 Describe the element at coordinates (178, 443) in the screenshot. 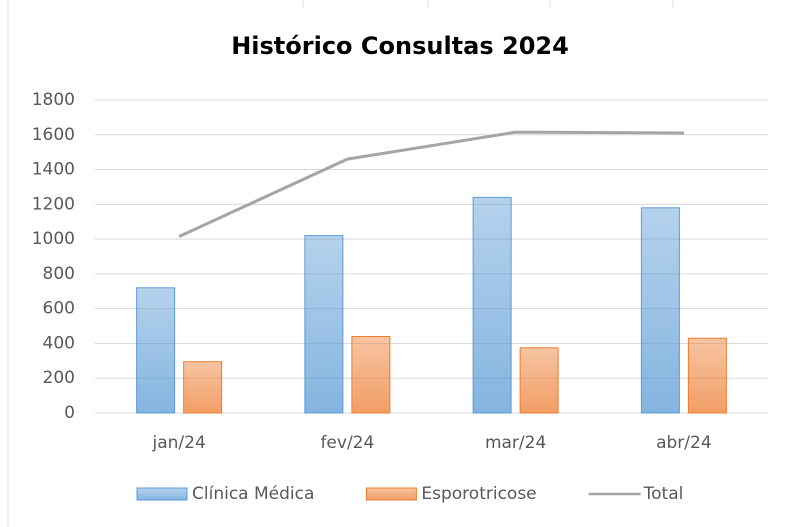

I see `x-tick-label: jan/24` at that location.